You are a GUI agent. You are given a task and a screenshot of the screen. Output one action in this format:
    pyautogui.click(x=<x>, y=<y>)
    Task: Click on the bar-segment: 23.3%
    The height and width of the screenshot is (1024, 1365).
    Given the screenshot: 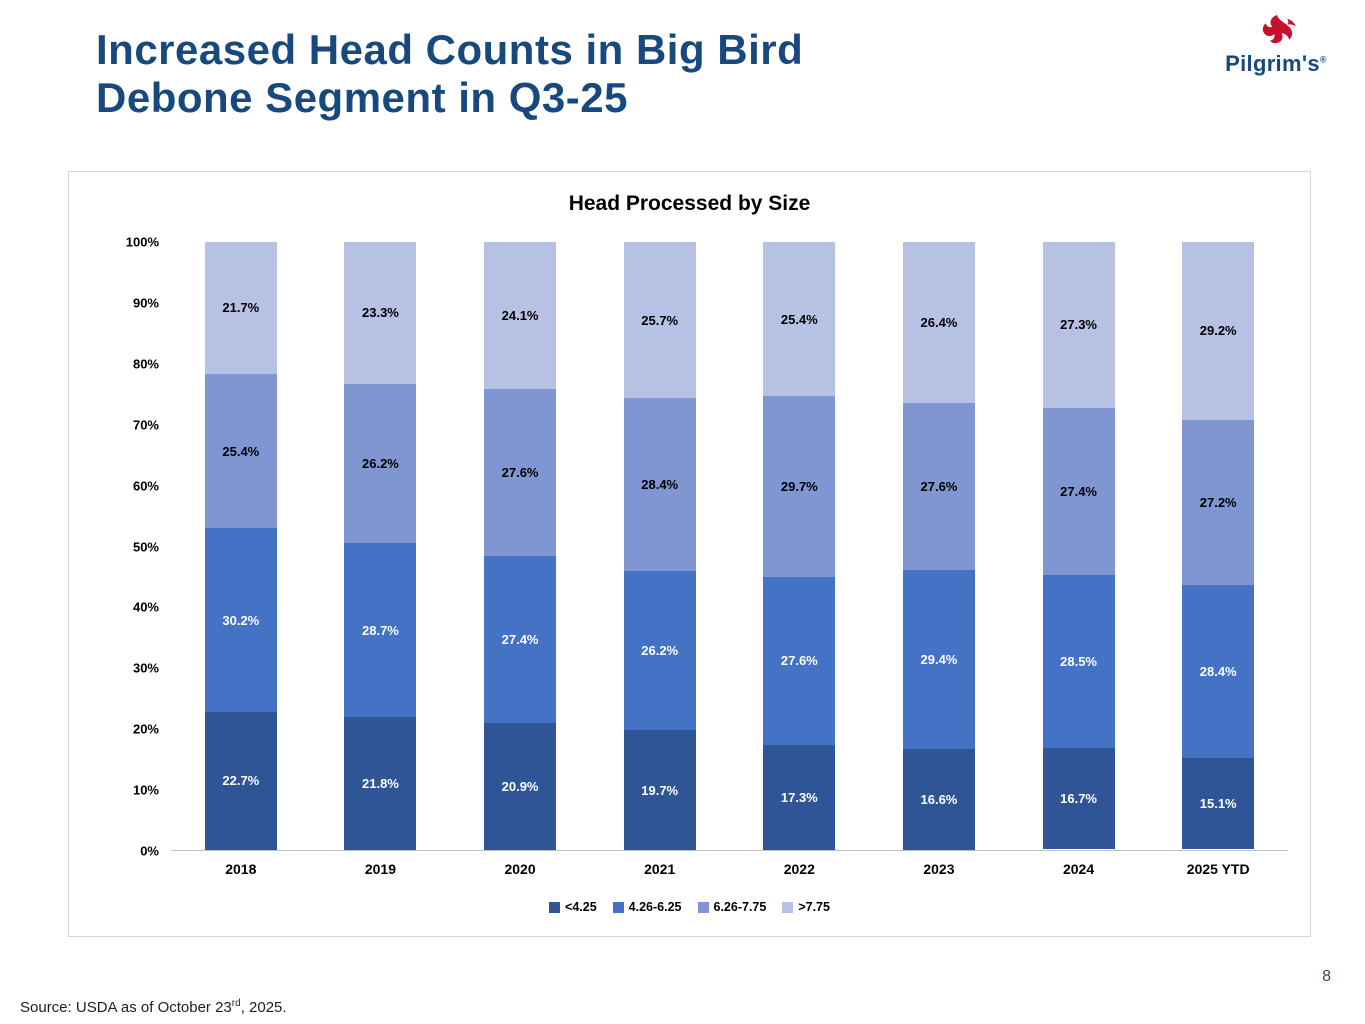 What is the action you would take?
    pyautogui.click(x=380, y=313)
    